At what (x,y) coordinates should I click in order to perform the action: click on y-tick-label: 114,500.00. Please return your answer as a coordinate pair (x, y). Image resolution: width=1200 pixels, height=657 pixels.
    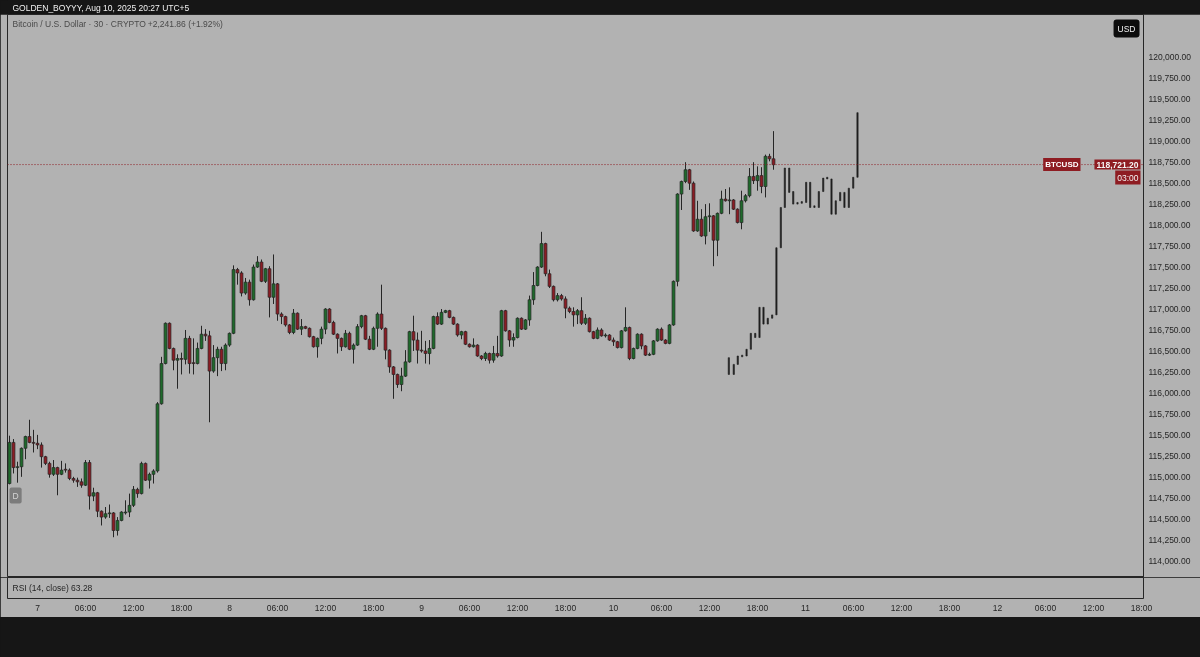
    Looking at the image, I should click on (1169, 518).